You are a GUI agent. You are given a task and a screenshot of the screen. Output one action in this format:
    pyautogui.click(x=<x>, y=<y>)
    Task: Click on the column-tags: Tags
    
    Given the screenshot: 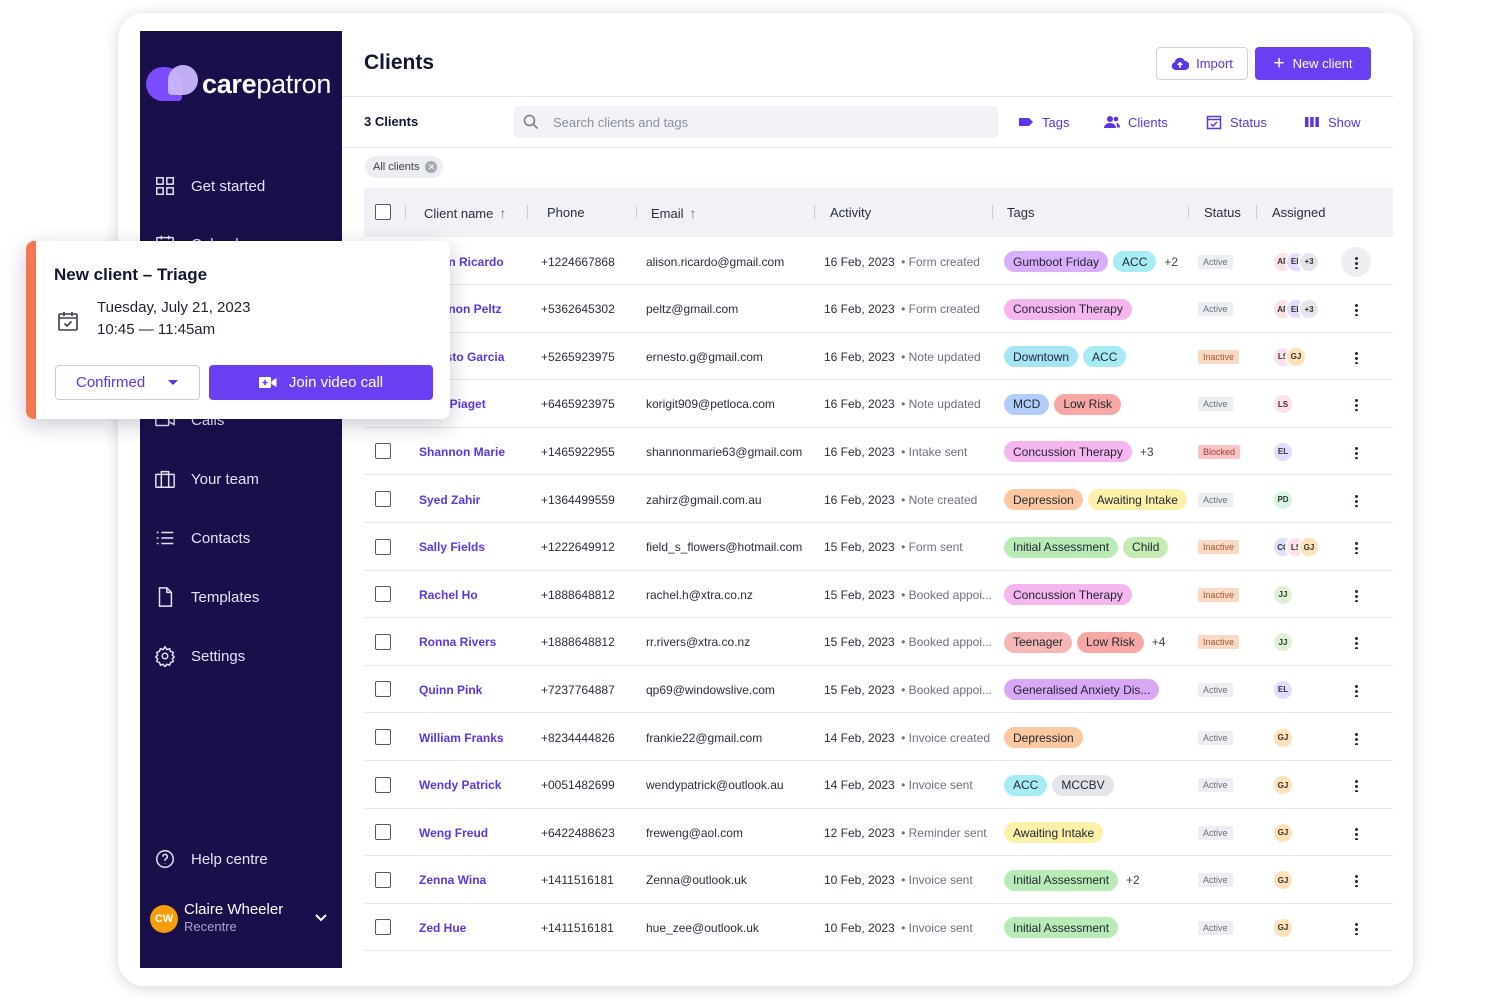 What is the action you would take?
    pyautogui.click(x=1020, y=212)
    